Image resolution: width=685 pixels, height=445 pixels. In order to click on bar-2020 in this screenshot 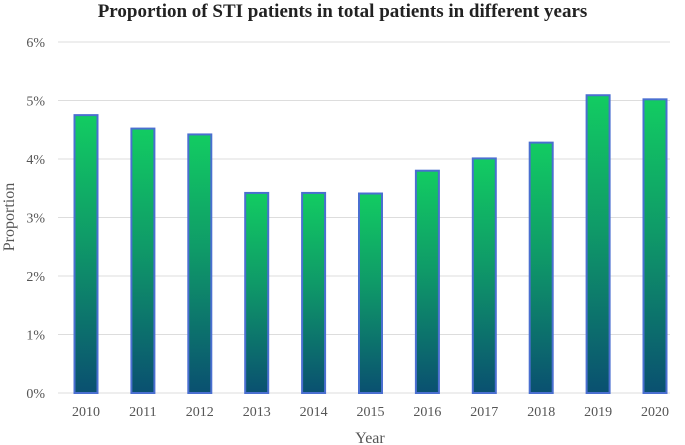, I will do `click(655, 246)`.